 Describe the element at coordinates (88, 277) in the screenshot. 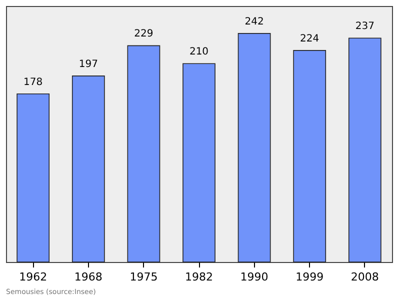

I see `x-tick-label: 1968` at that location.